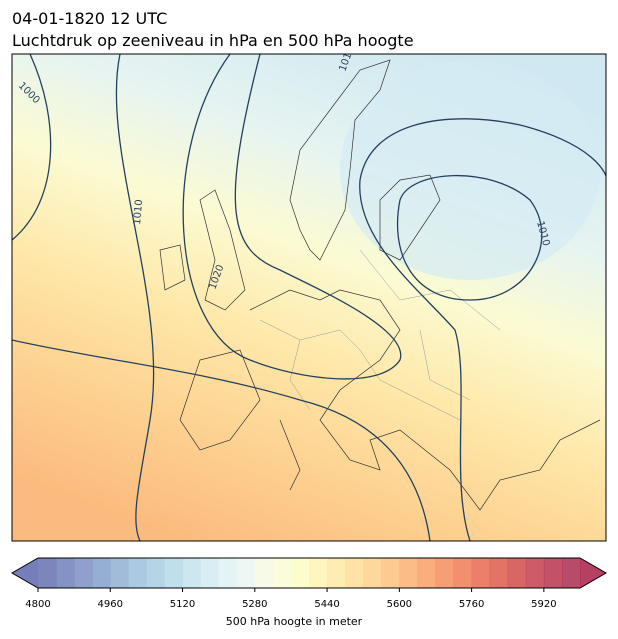 The height and width of the screenshot is (639, 618). What do you see at coordinates (593, 573) in the screenshot?
I see `colorbar-extend-high` at bounding box center [593, 573].